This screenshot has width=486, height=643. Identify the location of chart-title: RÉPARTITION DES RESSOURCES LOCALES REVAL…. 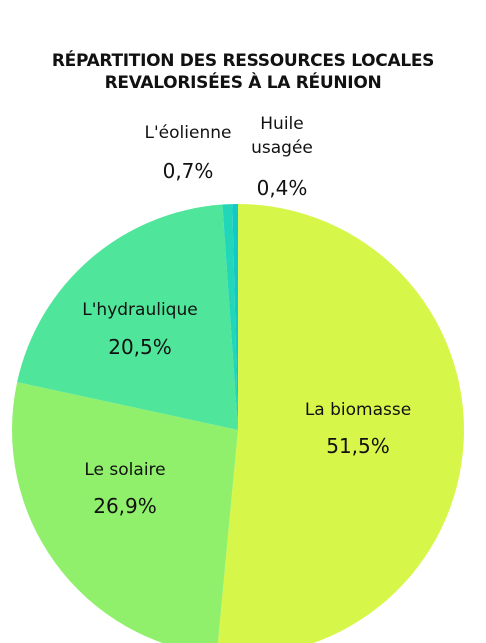
(243, 72).